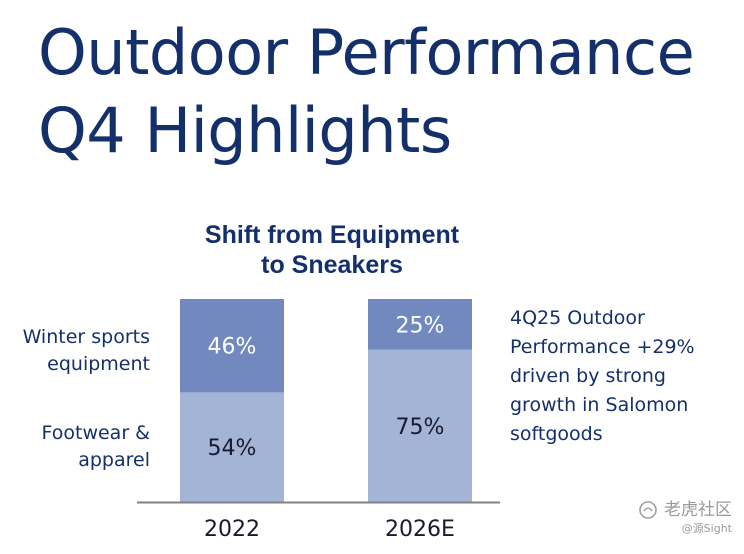  Describe the element at coordinates (556, 434) in the screenshot. I see `note-line: softgoods` at that location.